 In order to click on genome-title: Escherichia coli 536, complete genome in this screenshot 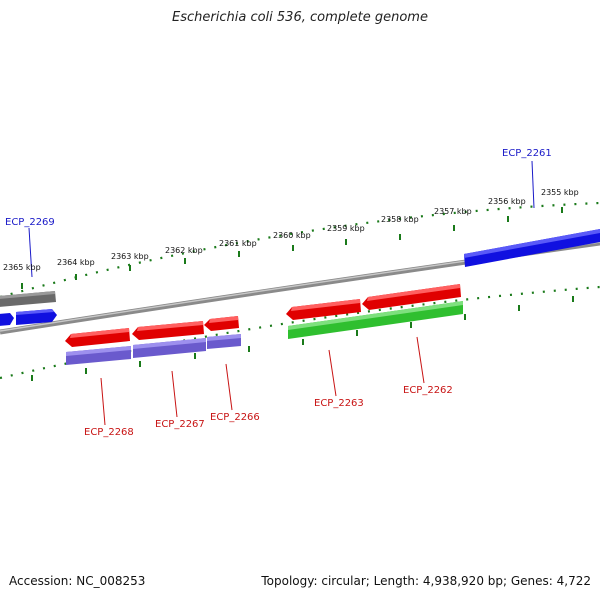, I will do `click(300, 17)`.